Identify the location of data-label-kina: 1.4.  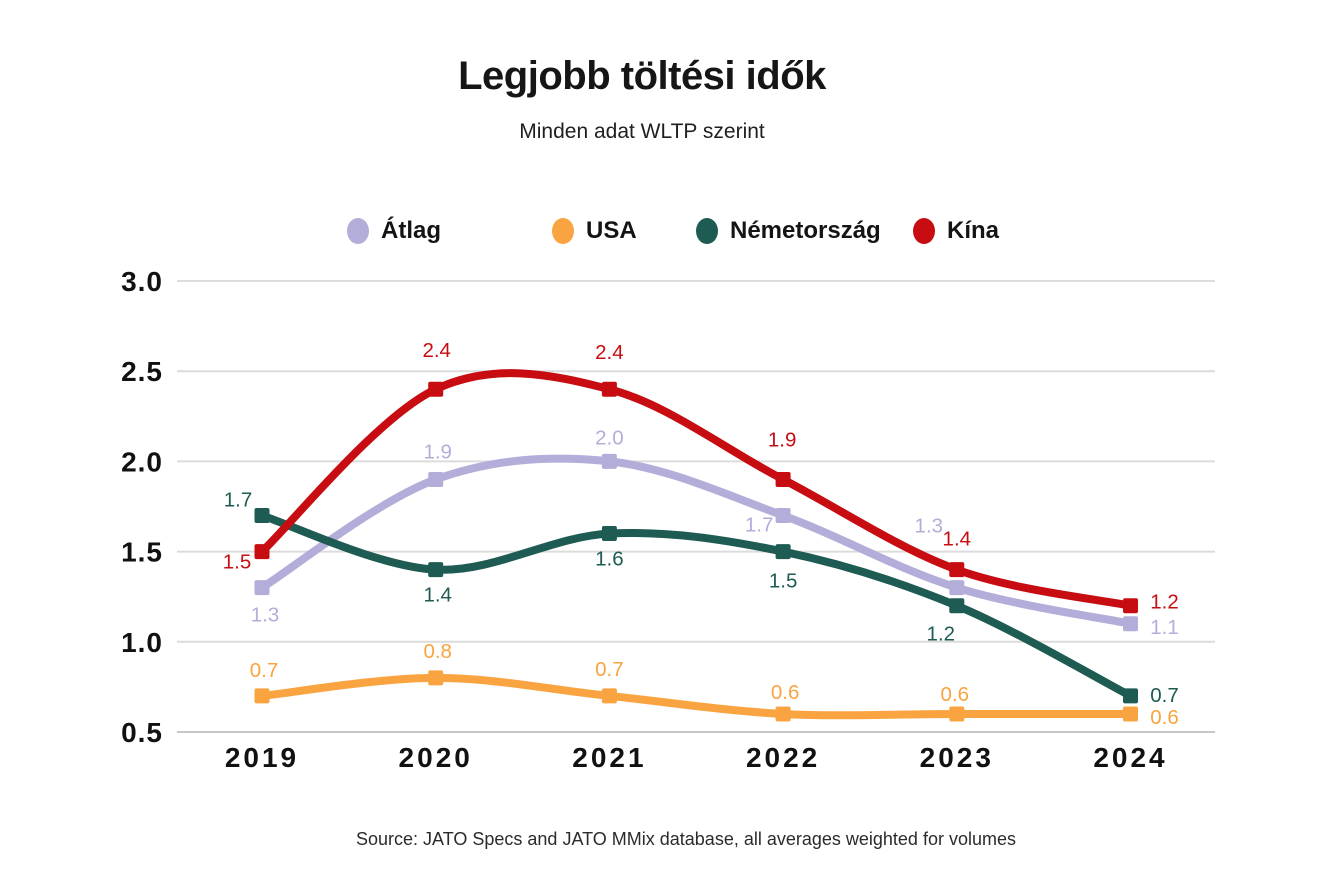
(957, 539).